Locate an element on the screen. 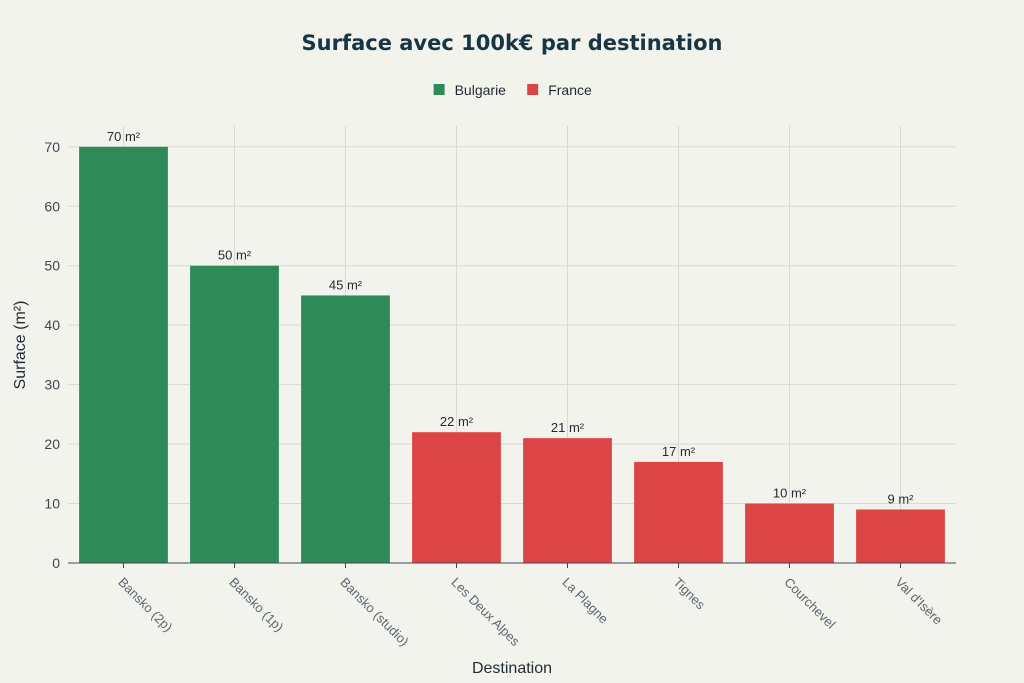 The image size is (1024, 683). bar-value-label: 50 m² is located at coordinates (235, 255).